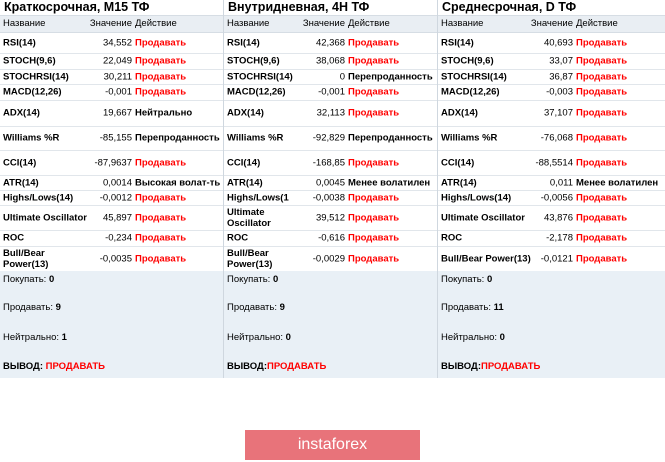  What do you see at coordinates (111, 24) in the screenshot?
I see `table-header: Название Значение Действие` at bounding box center [111, 24].